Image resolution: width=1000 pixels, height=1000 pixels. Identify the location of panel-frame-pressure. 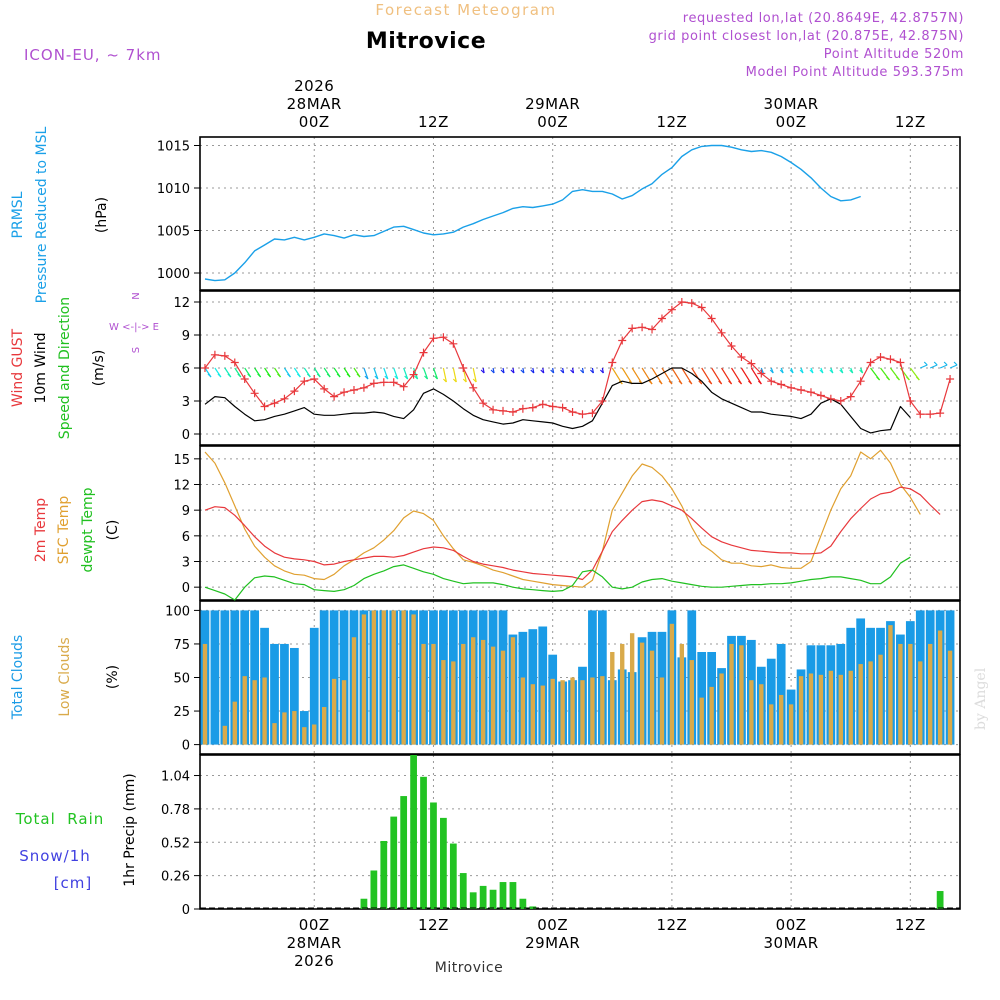
(580, 213).